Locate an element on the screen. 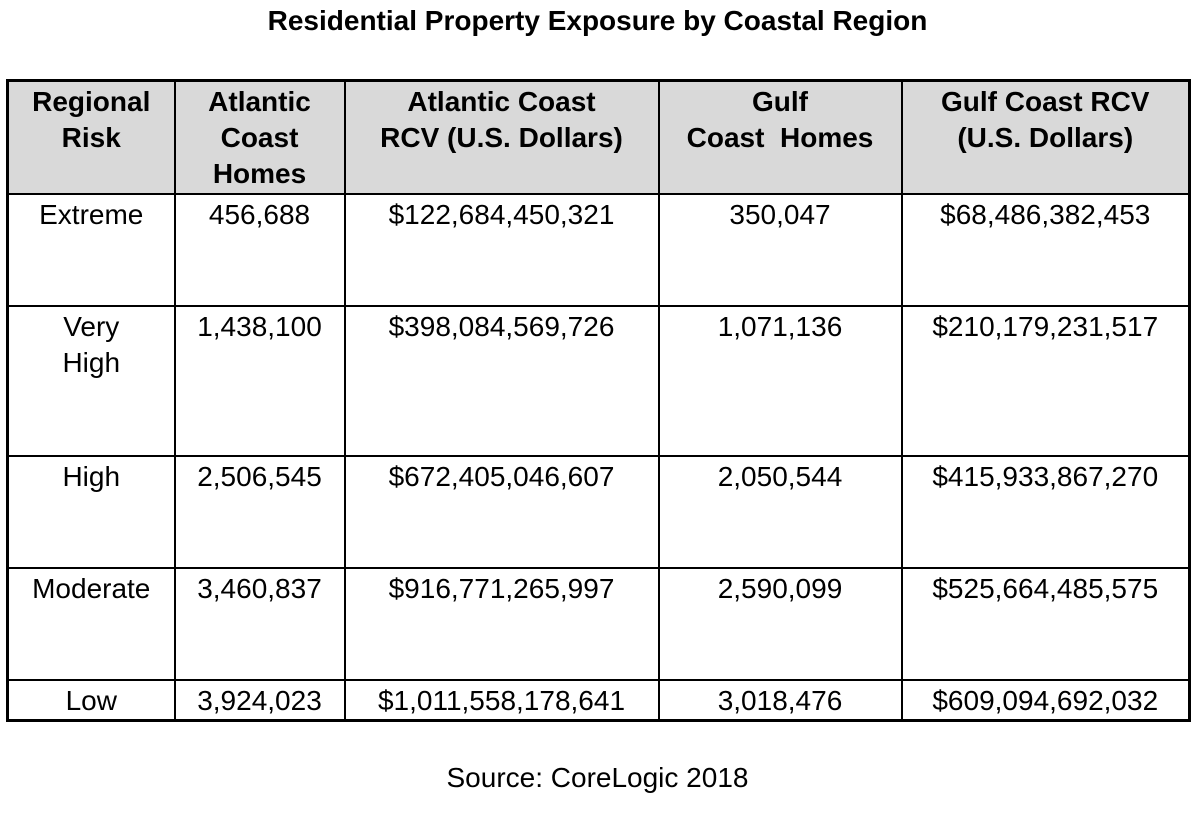 This screenshot has width=1195, height=817. header-gulf-homes: Gulf Coast Homes is located at coordinates (780, 137).